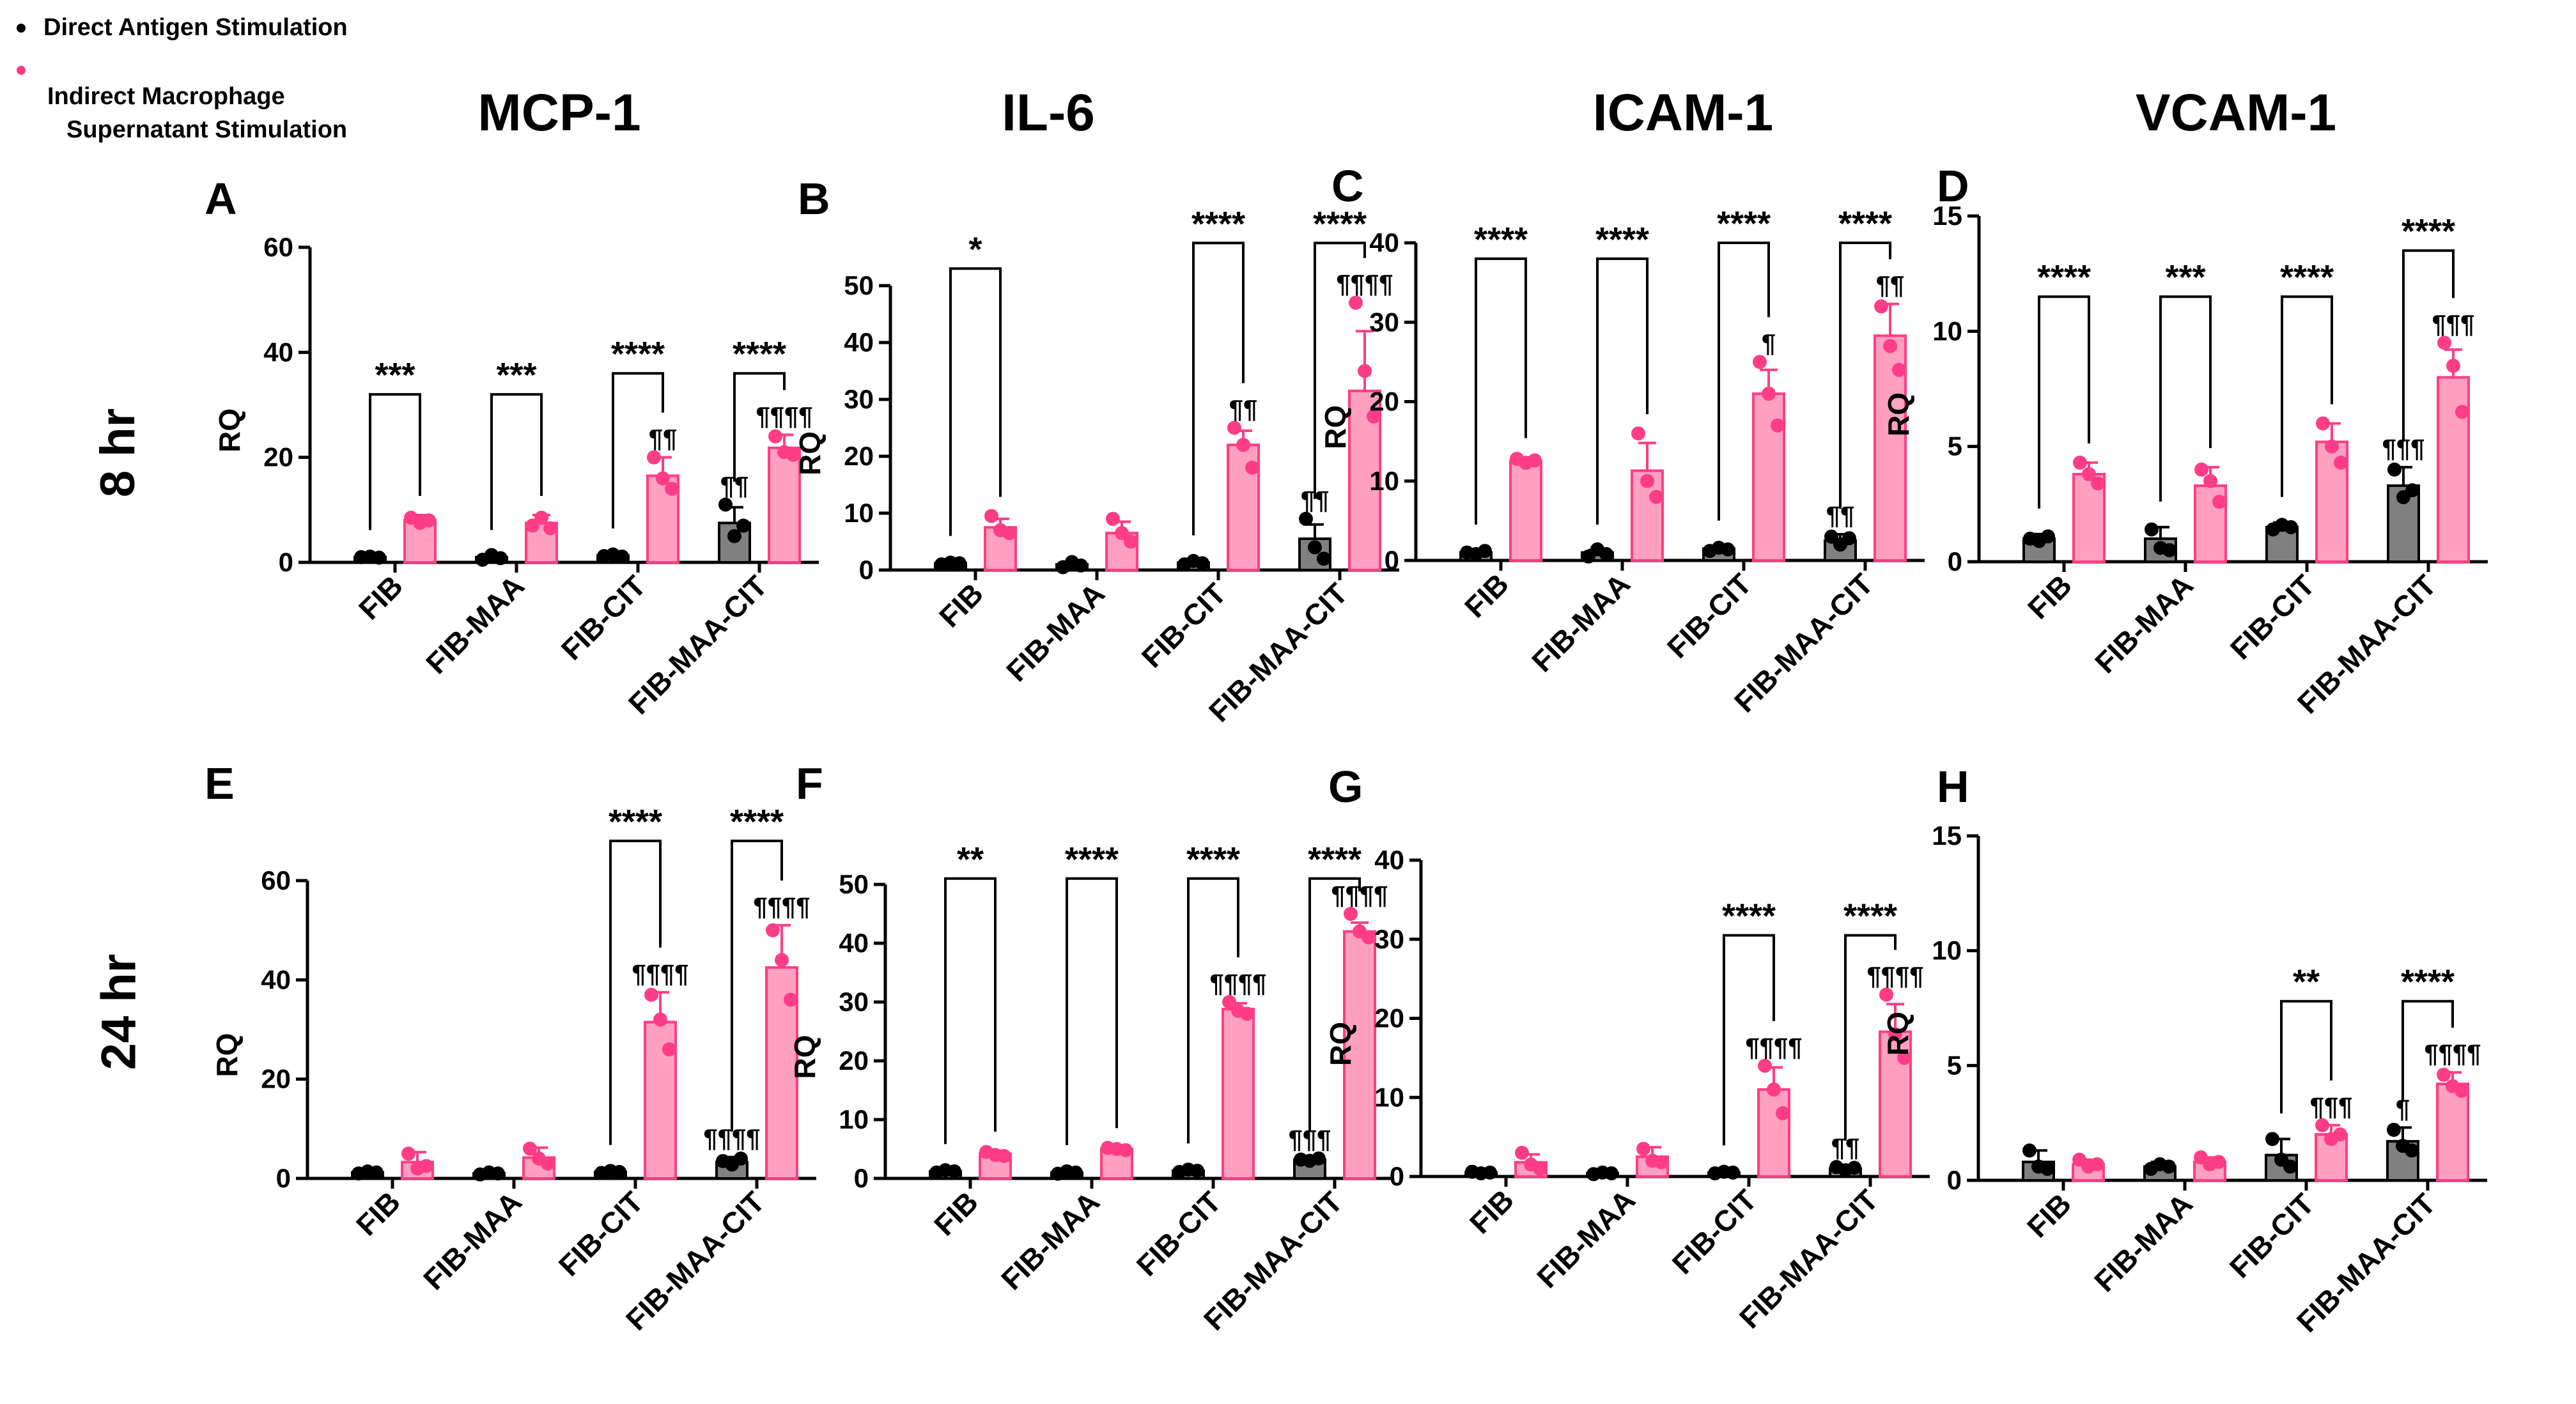 This screenshot has width=2576, height=1404. I want to click on x-tick-label-f: FIB-MAA, so click(1050, 1241).